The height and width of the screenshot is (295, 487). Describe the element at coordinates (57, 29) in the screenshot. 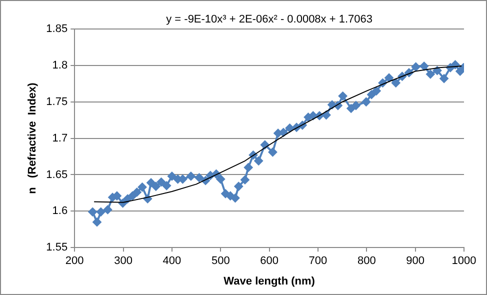

I see `y-tick-label: 1.85` at that location.